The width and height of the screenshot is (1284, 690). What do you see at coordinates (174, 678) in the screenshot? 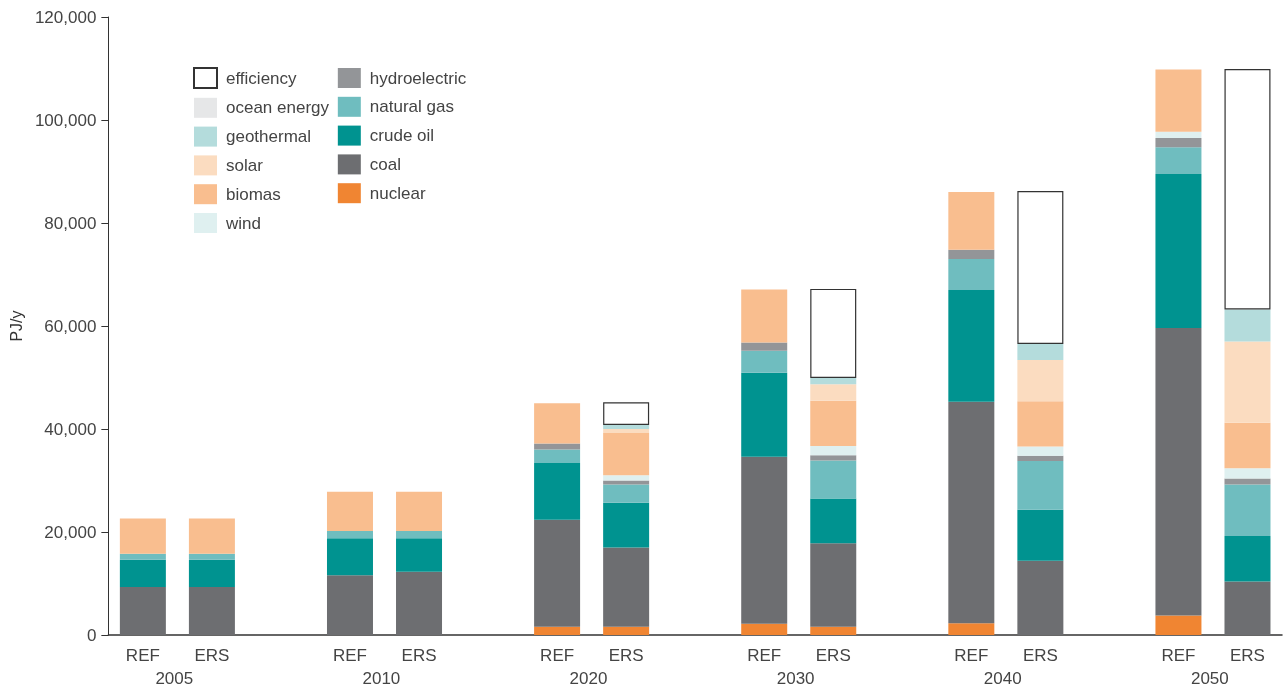
I see `text: 2005` at bounding box center [174, 678].